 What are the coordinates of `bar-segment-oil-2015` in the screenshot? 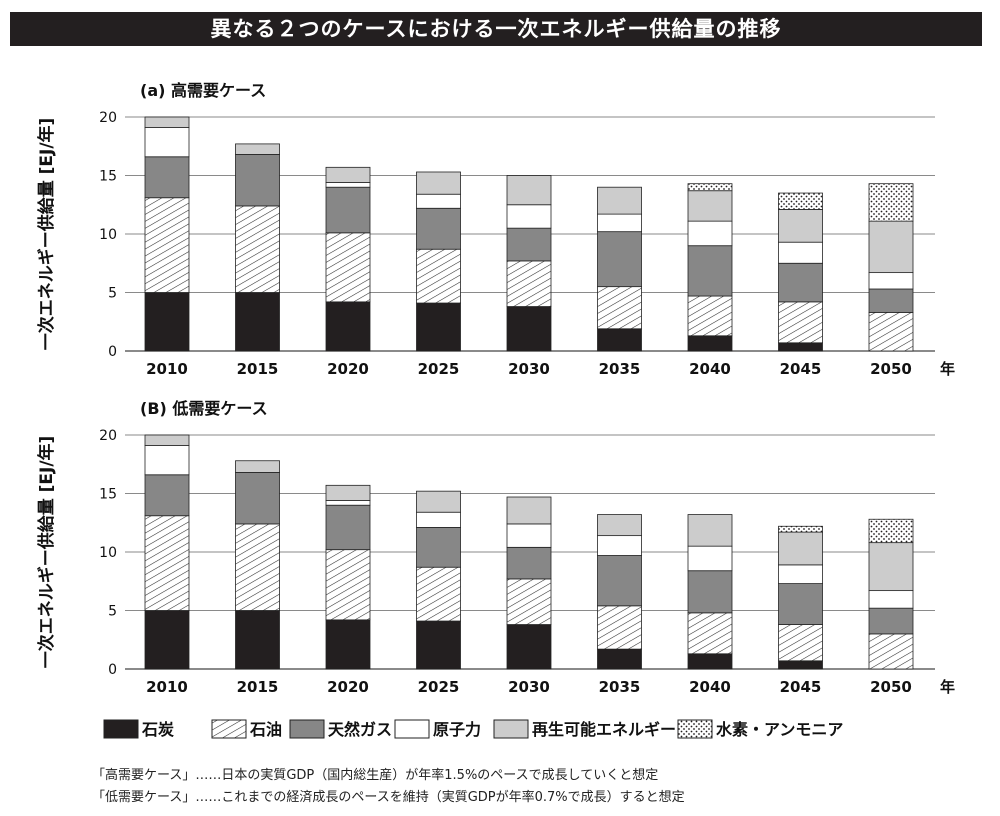 It's located at (257, 567).